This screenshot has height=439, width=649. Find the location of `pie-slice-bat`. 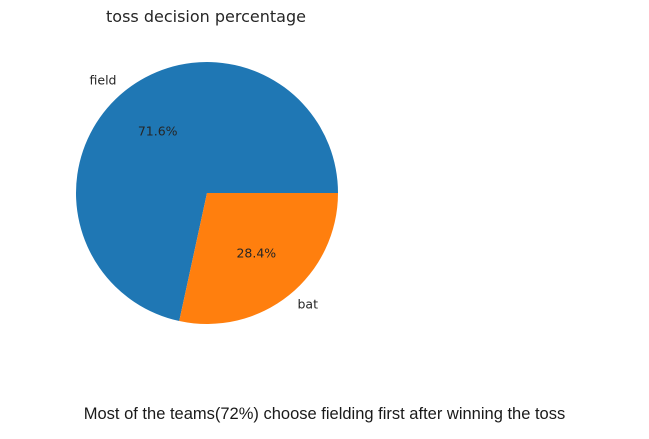

pie-slice-bat is located at coordinates (258, 258).